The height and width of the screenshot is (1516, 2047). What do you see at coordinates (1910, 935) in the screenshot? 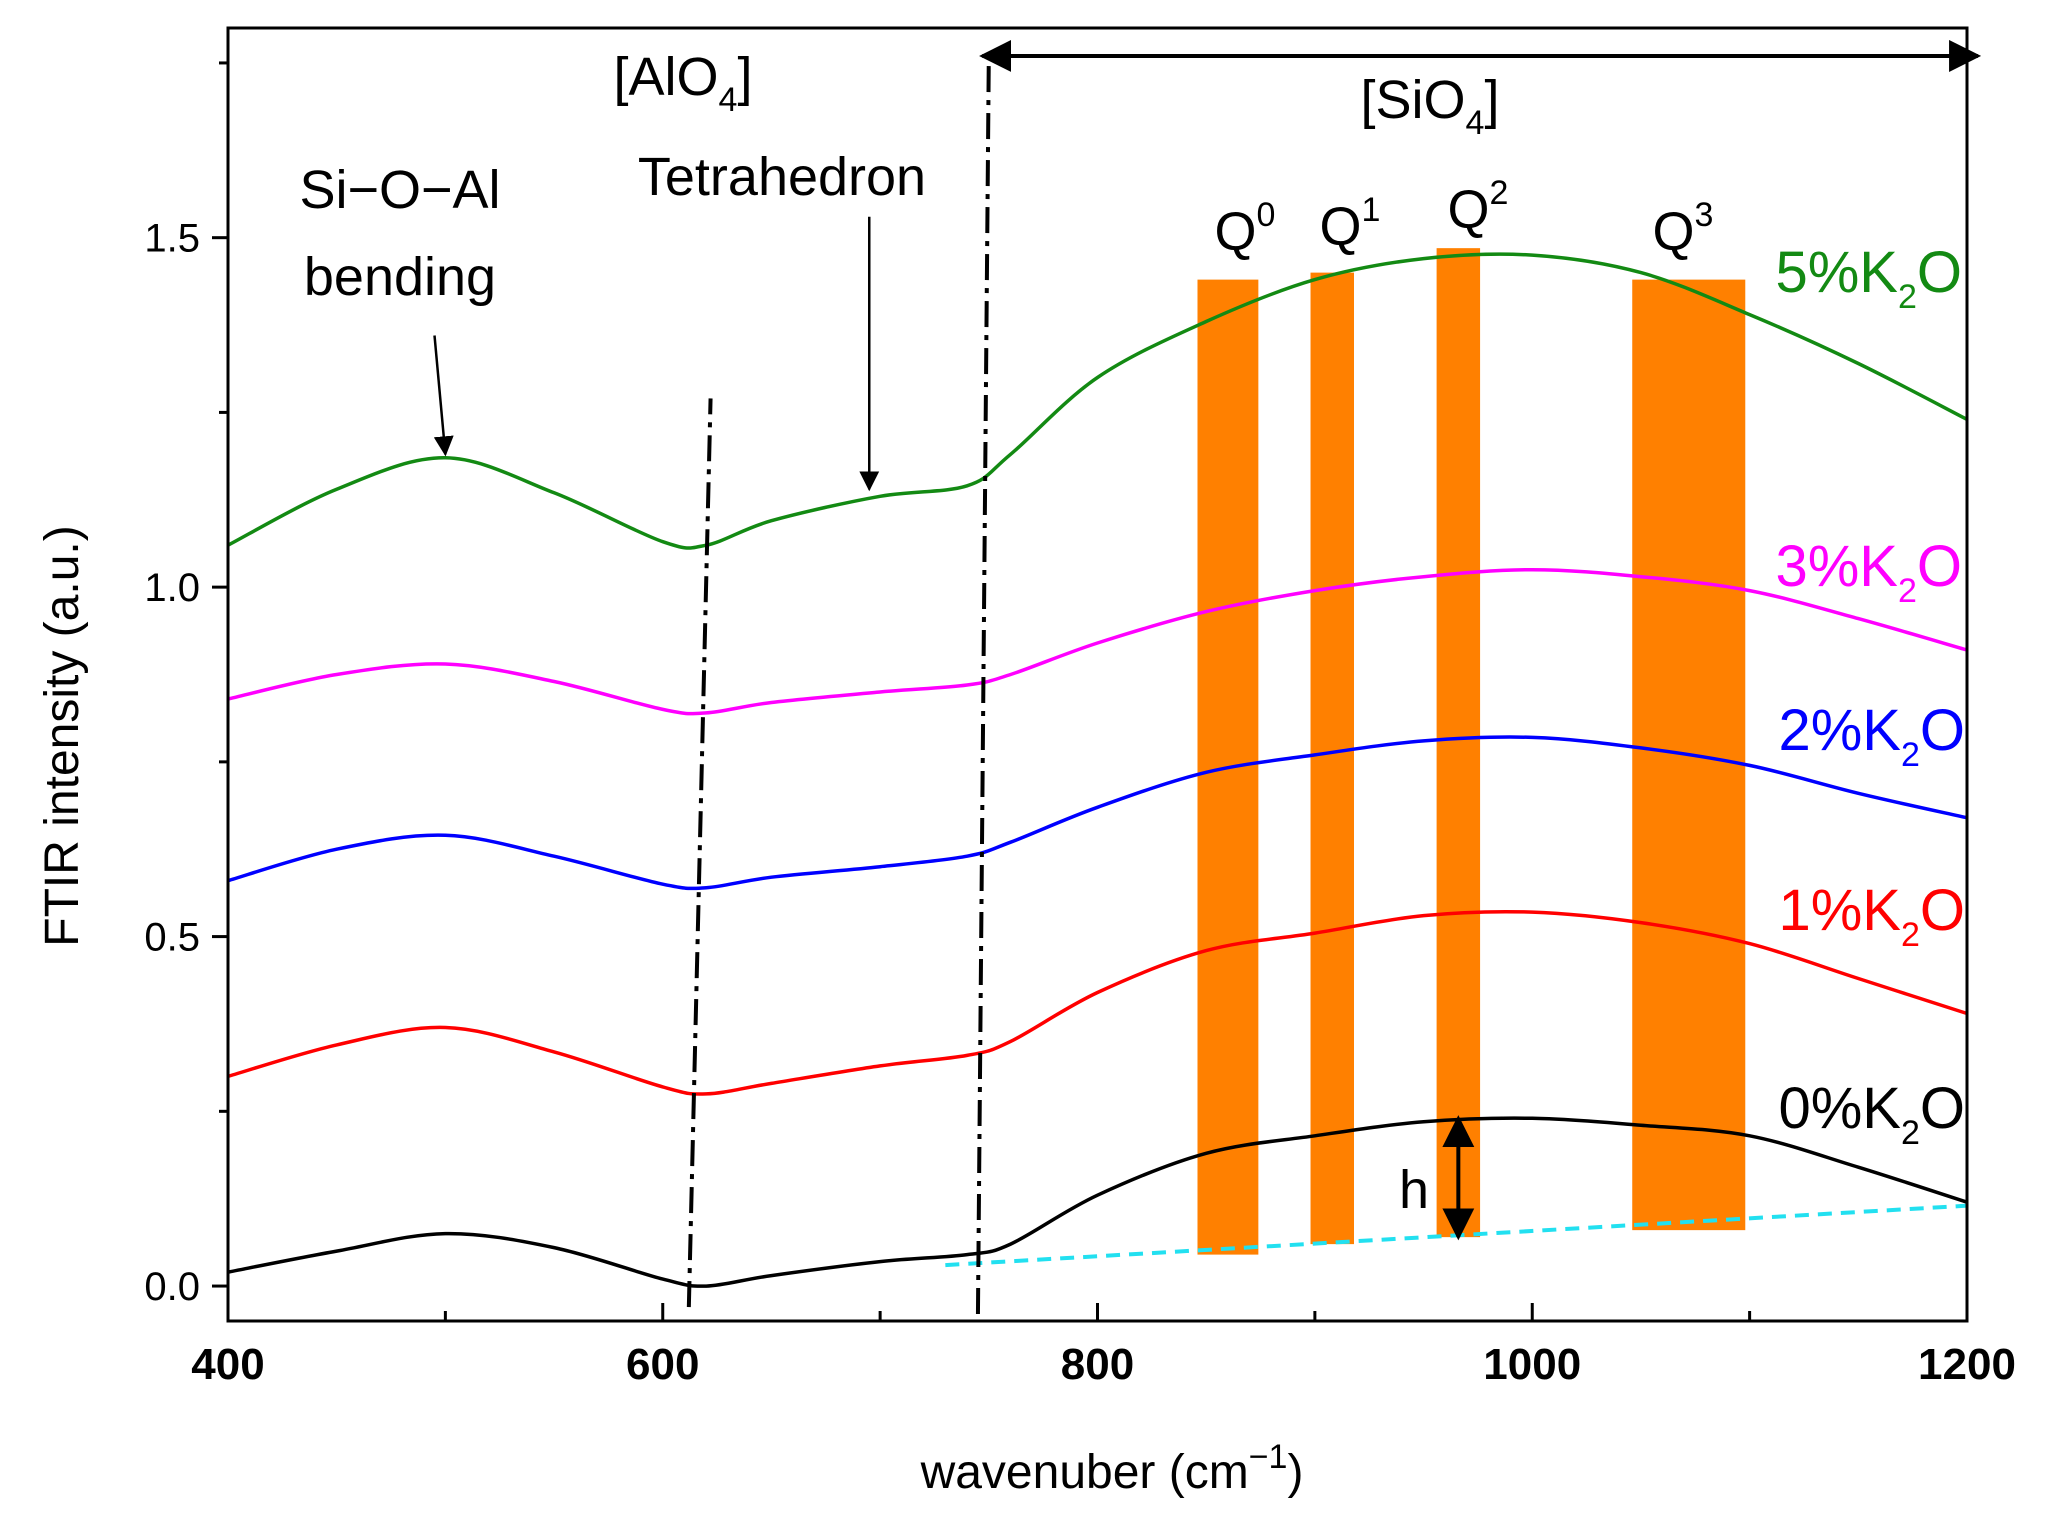
I see `series-label-1-sub: 2` at bounding box center [1910, 935].